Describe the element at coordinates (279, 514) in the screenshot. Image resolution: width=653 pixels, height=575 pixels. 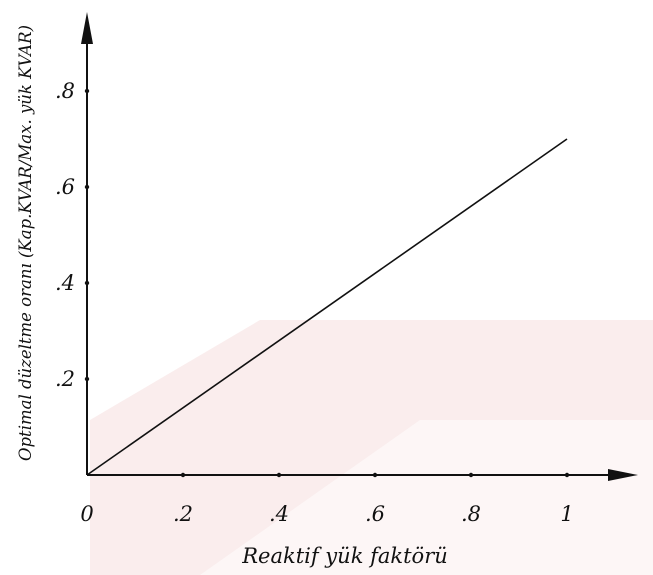
I see `x-tick-label-2: .4` at that location.